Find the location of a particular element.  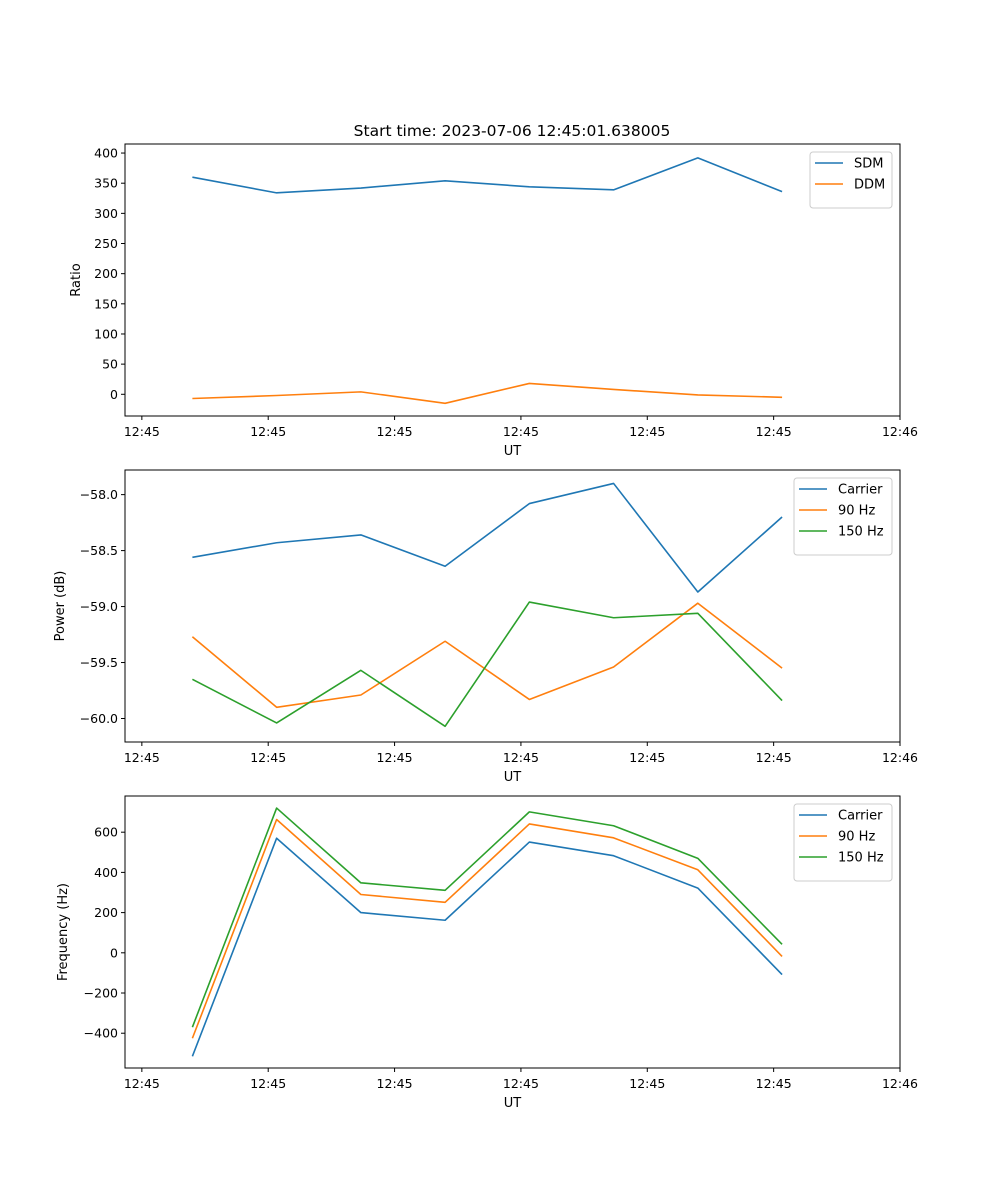

power-y-tick-label: −58.0 is located at coordinates (99, 494).